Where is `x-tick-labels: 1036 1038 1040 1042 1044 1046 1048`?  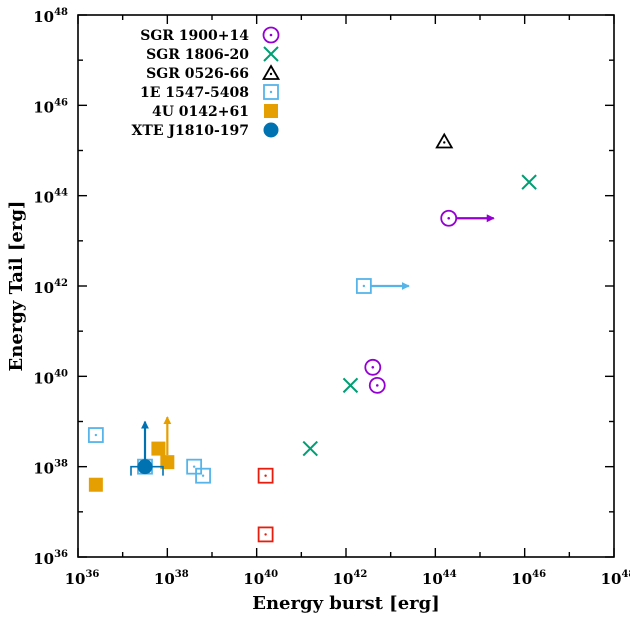 x-tick-labels: 1036 1038 1040 1042 1044 1046 1048 is located at coordinates (347, 578).